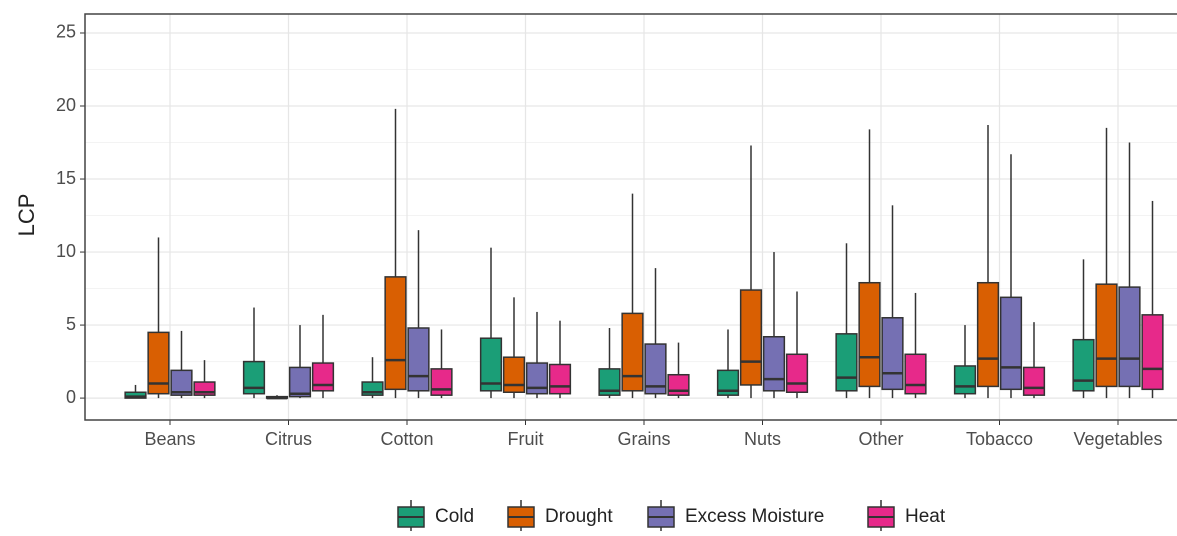 The image size is (1177, 536). Describe the element at coordinates (71, 324) in the screenshot. I see `y-tick-label: 5` at that location.